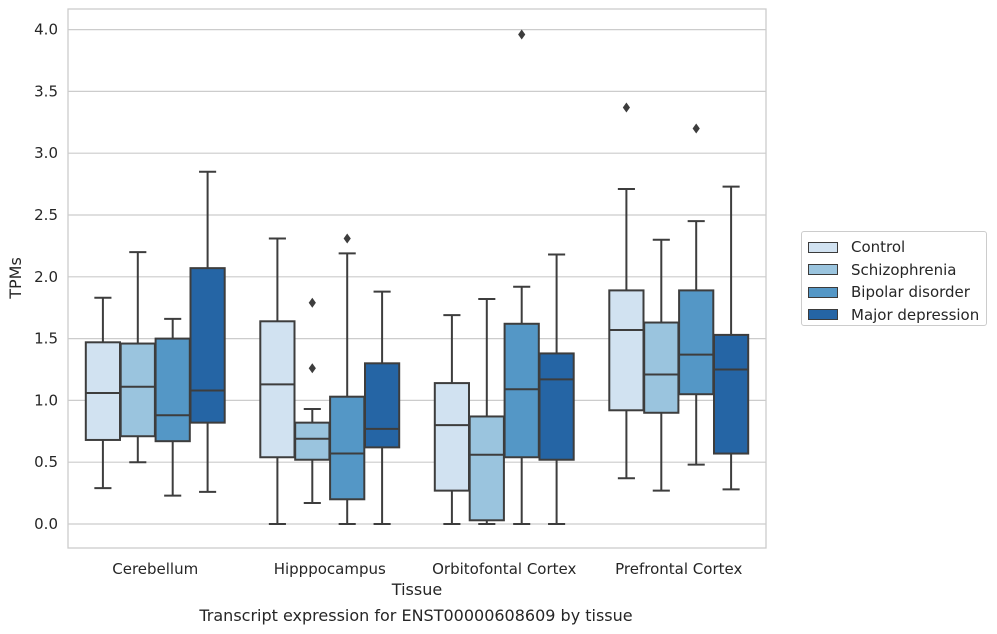 This screenshot has width=997, height=634. Describe the element at coordinates (15, 278) in the screenshot. I see `y-axis-label: TPMs` at that location.